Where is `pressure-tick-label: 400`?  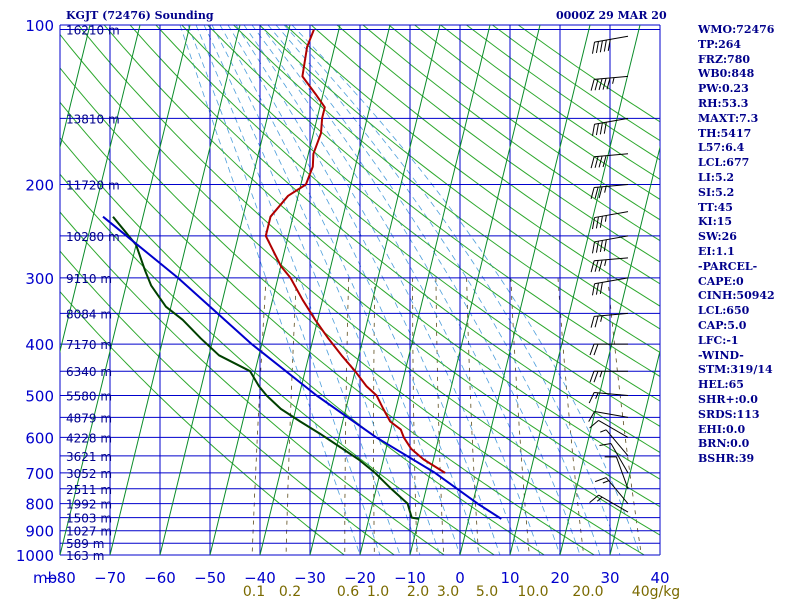 pressure-tick-label: 400 is located at coordinates (39, 345).